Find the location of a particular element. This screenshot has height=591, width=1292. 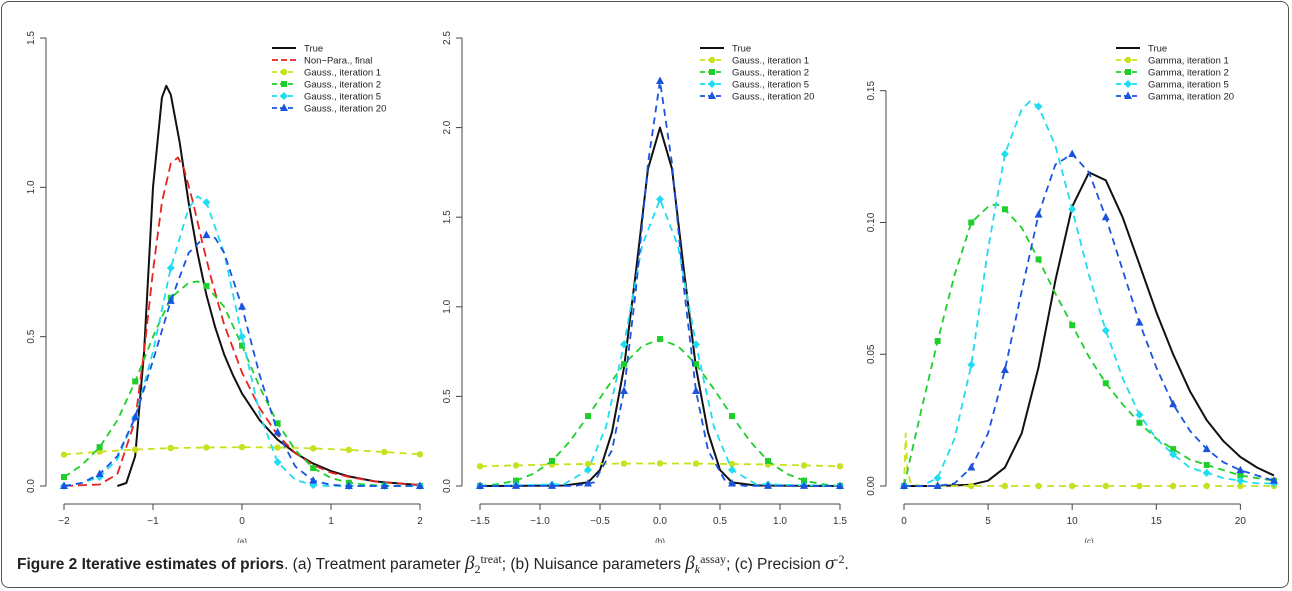

x-tick-label: 20 is located at coordinates (1241, 521).